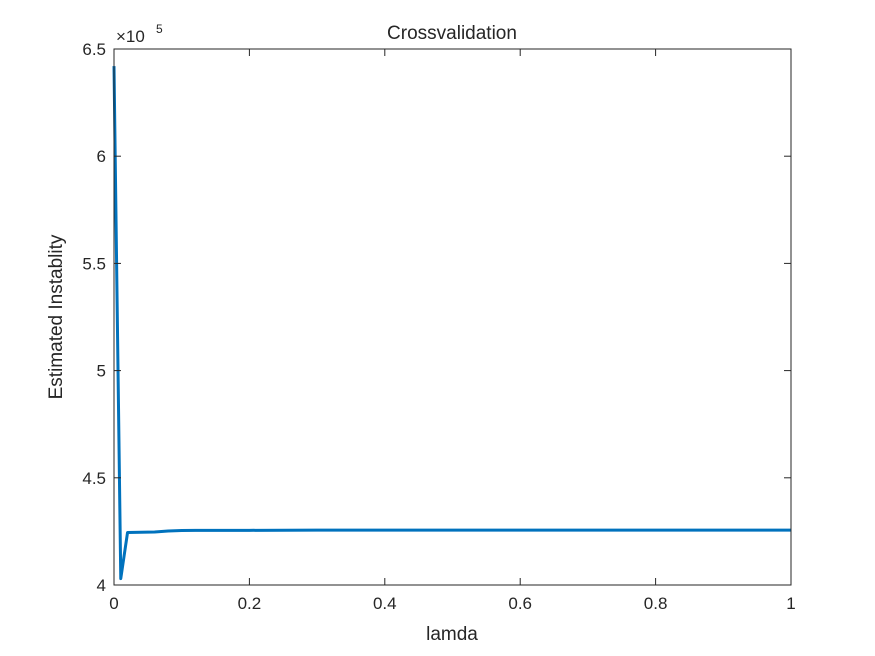 Image resolution: width=875 pixels, height=656 pixels. I want to click on y-multiplier-exponent: 5, so click(159, 29).